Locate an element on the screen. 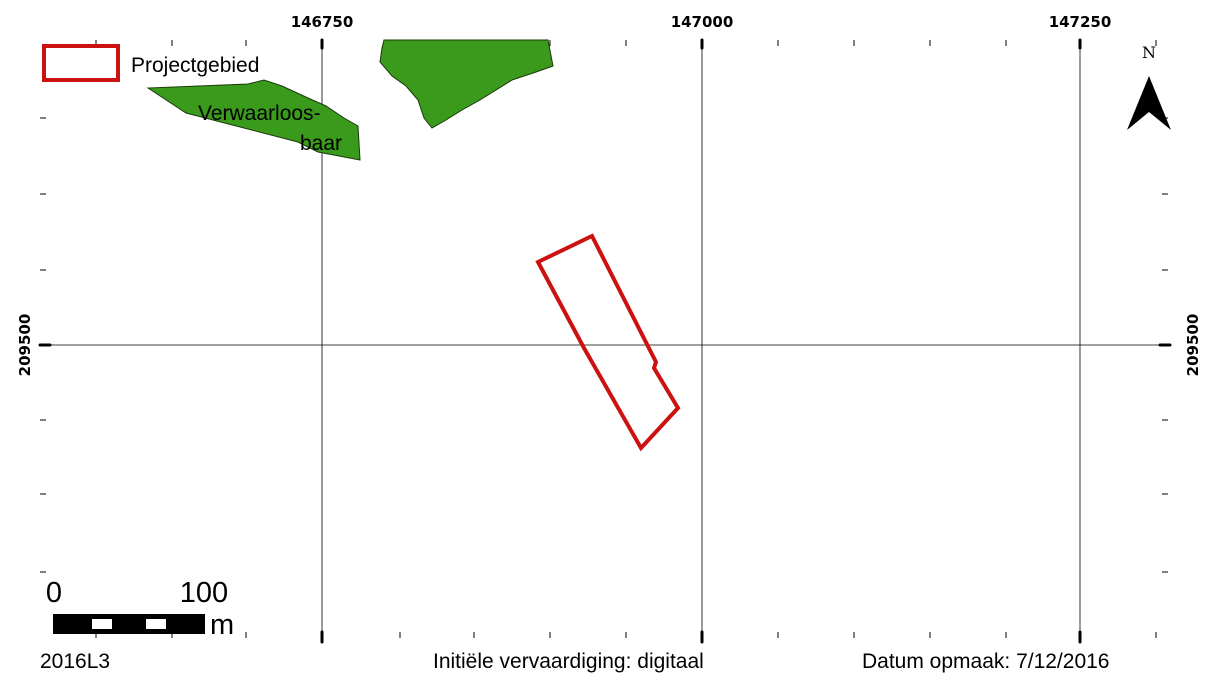 This screenshot has height=673, width=1208. vegetation-area-verwaarloosbaar is located at coordinates (253, 120).